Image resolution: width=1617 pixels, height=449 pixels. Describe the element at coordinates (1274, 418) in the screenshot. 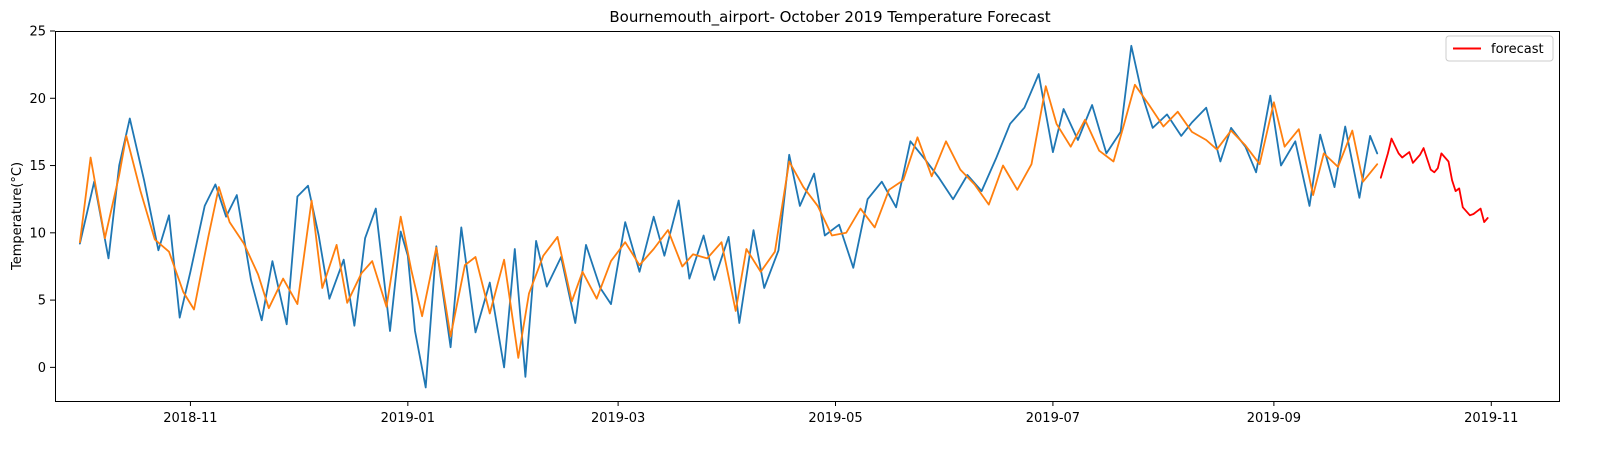

I see `x-tick-label: 2019-09` at that location.